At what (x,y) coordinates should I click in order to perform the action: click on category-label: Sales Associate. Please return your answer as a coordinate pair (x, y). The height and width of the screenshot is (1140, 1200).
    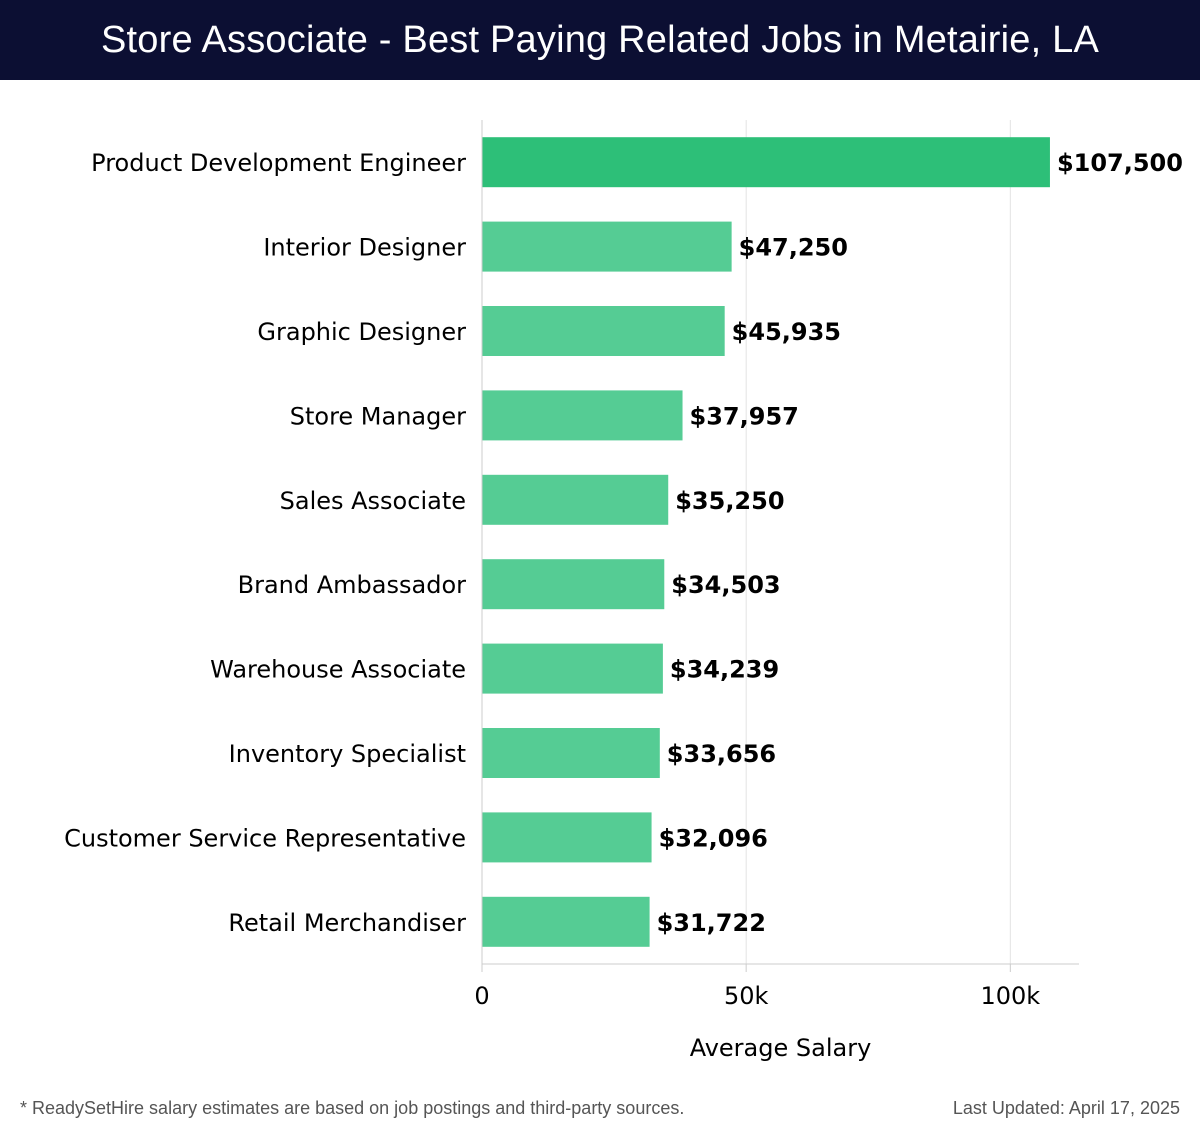
    Looking at the image, I should click on (373, 501).